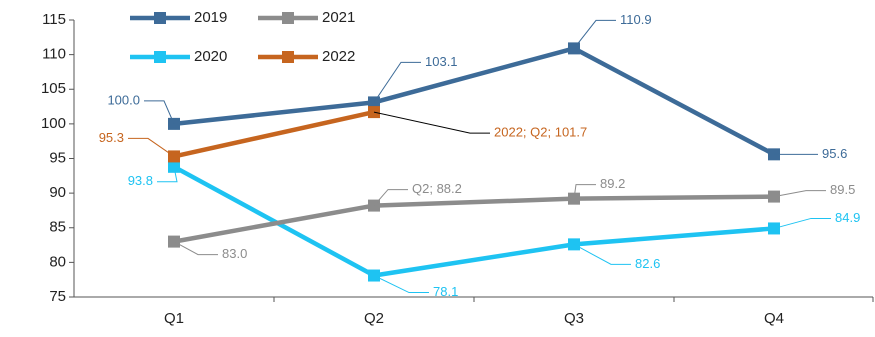 Image resolution: width=875 pixels, height=337 pixels. What do you see at coordinates (210, 56) in the screenshot?
I see `legend-label: 2020` at bounding box center [210, 56].